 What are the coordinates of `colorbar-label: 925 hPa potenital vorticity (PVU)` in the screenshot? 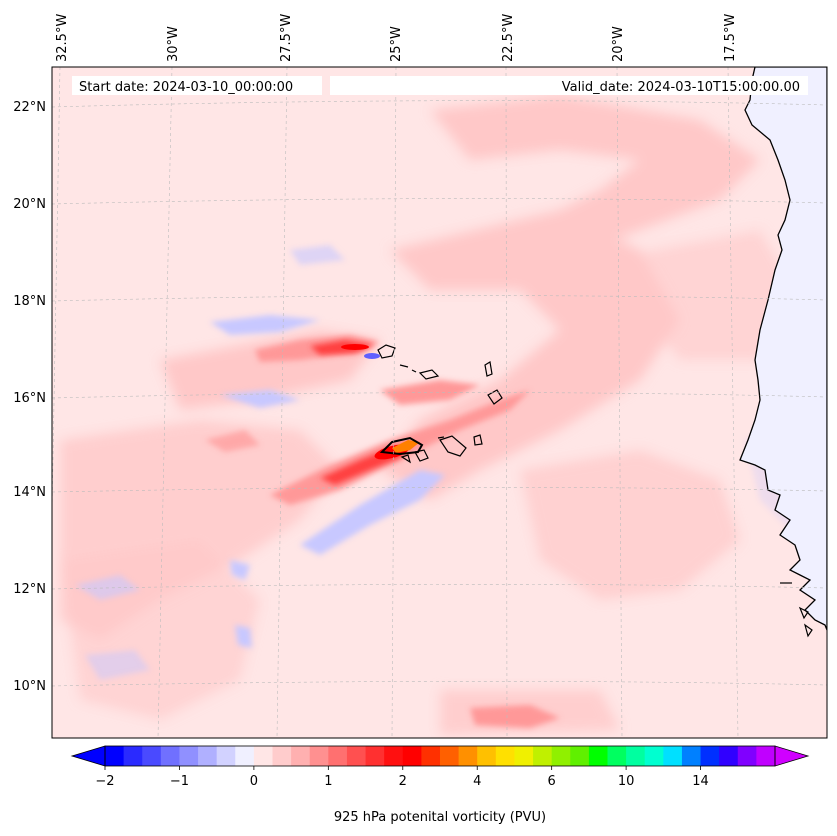 It's located at (440, 817).